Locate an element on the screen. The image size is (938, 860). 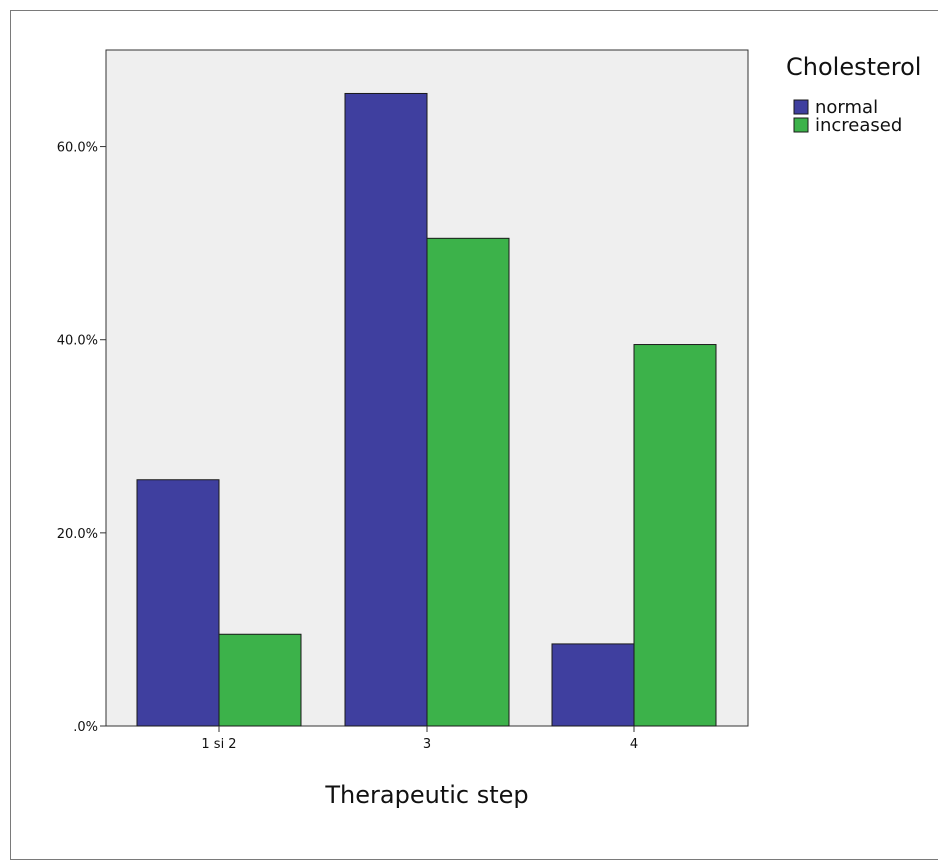
y-tick-label: 60.0% is located at coordinates (77, 148).